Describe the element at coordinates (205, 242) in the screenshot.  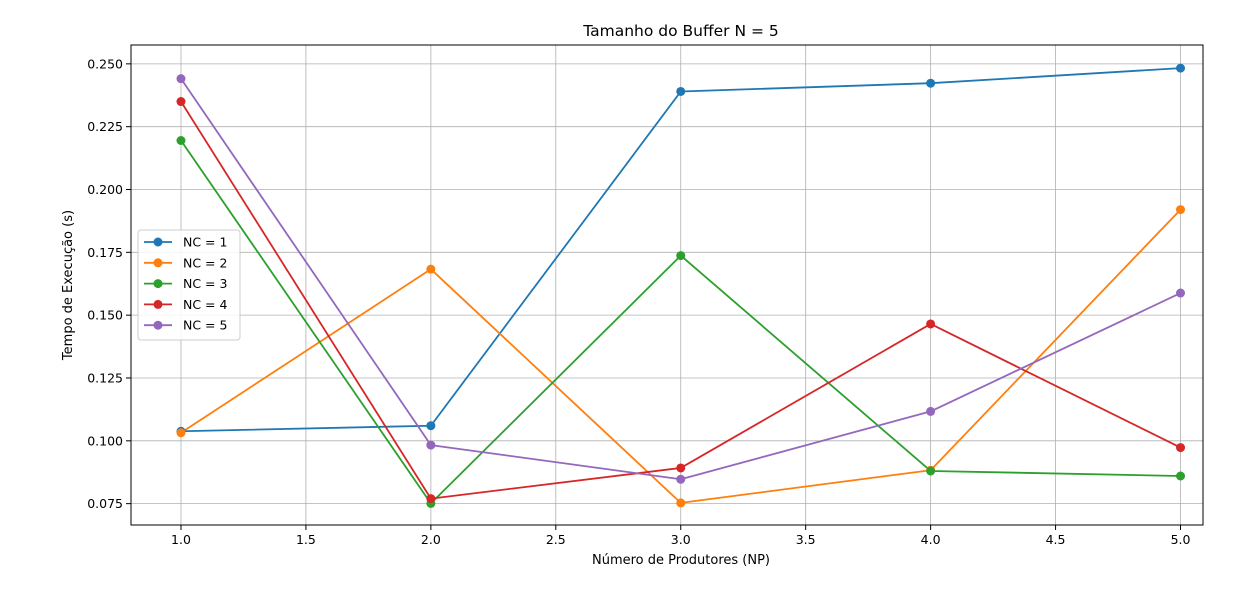
I see `legend-label: NC = 1` at that location.